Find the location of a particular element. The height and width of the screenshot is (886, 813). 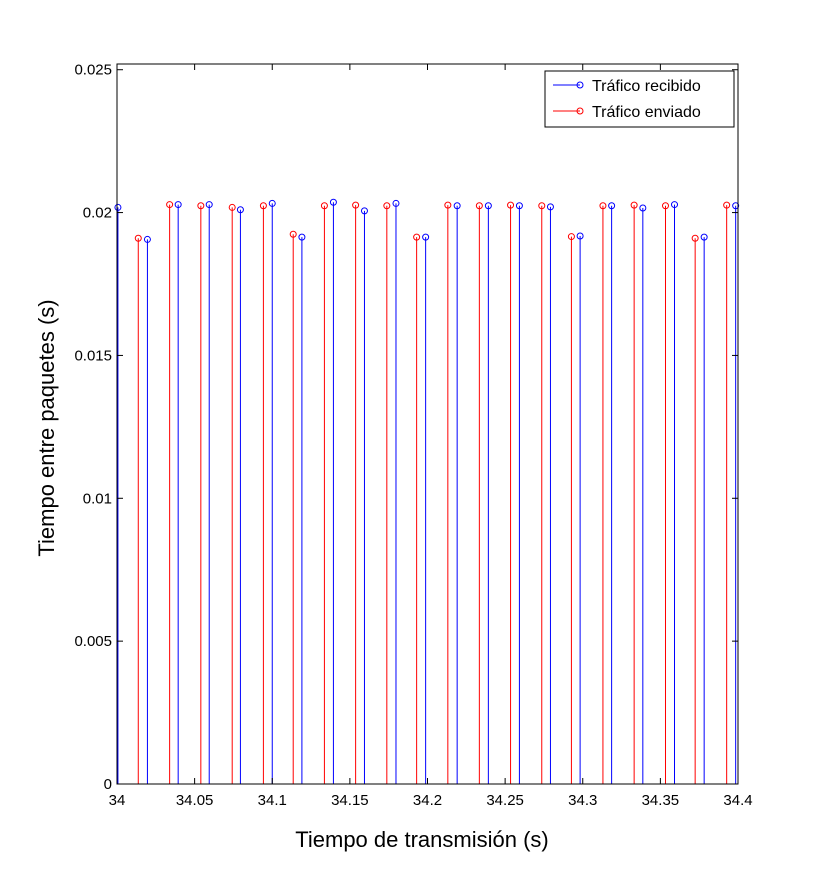

x-tick-label-0: 34 is located at coordinates (117, 800).